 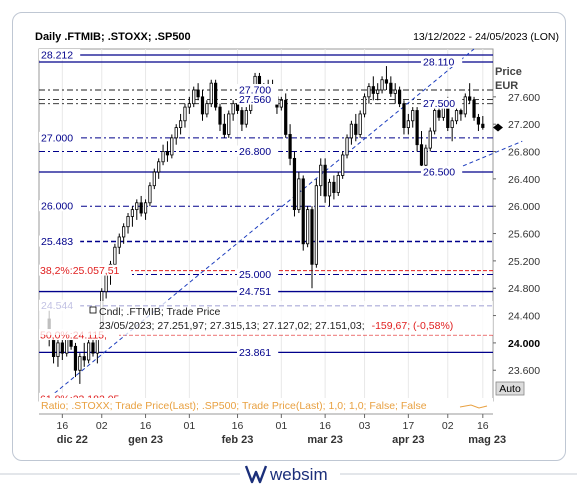 I want to click on y-tick-label: 27.600, so click(x=524, y=98).